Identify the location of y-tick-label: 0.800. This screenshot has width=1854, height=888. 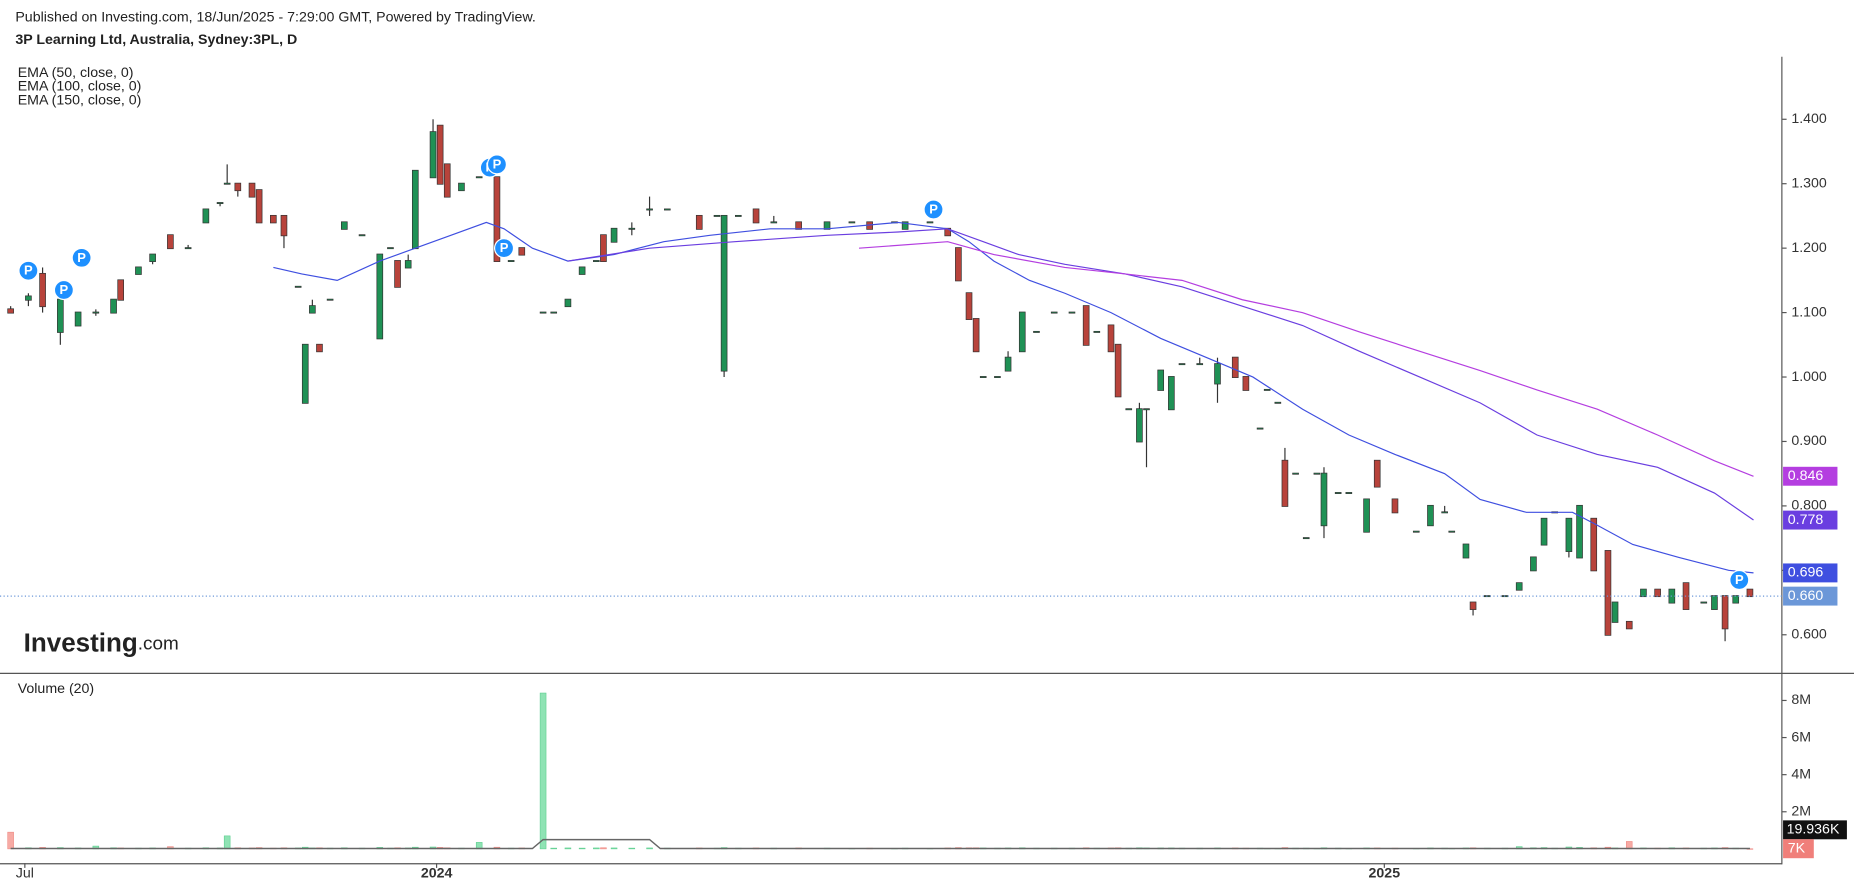
(1809, 506).